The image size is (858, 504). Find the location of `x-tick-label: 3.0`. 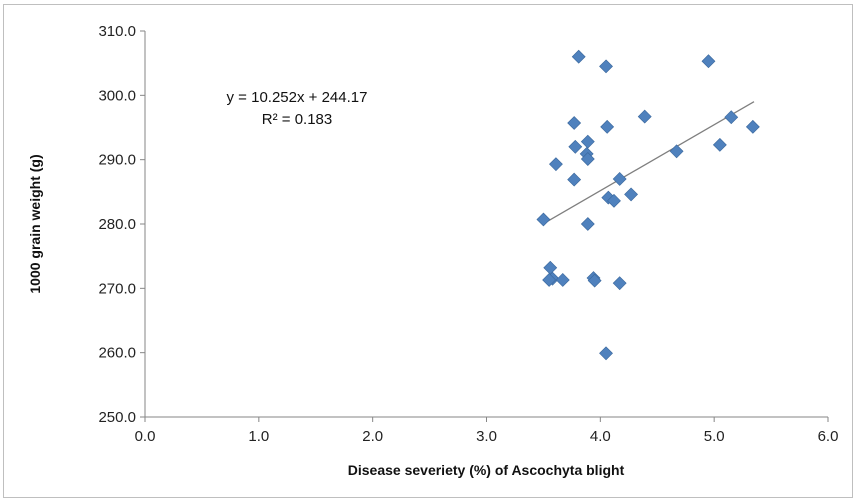

x-tick-label: 3.0 is located at coordinates (486, 436).